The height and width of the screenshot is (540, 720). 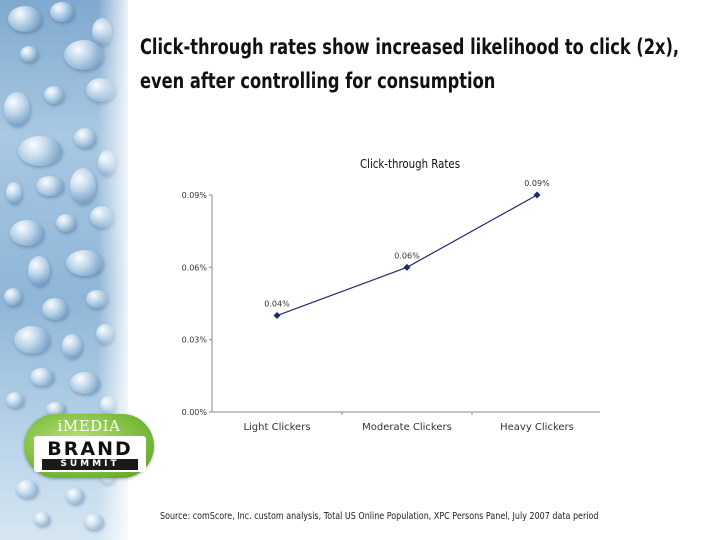 What do you see at coordinates (90, 464) in the screenshot?
I see `logo-summit-text: SUMMIT` at bounding box center [90, 464].